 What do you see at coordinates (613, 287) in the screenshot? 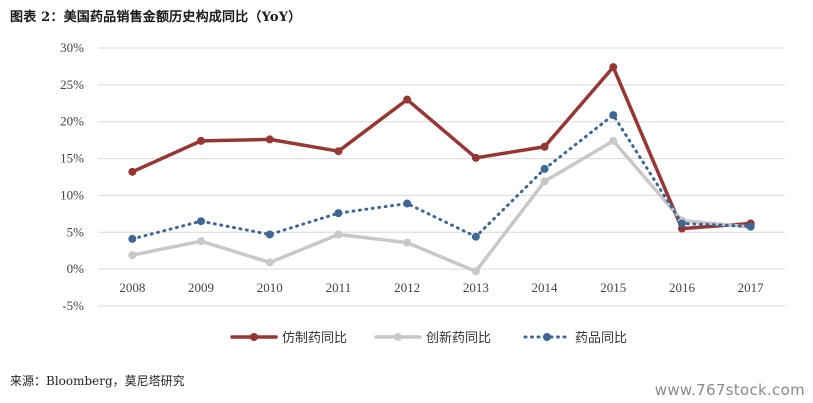
I see `x-tick-label: 2015` at bounding box center [613, 287].